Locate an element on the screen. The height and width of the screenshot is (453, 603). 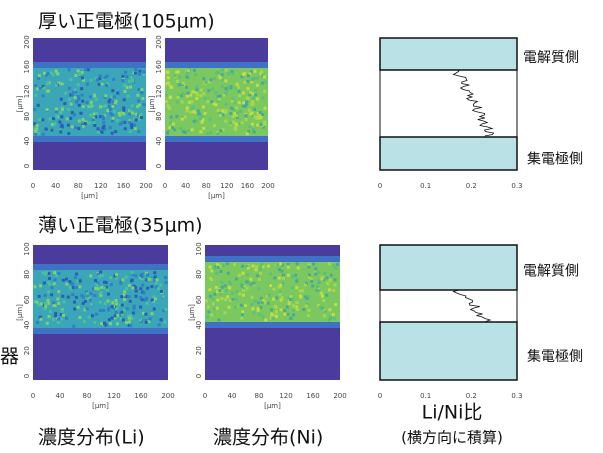
y-tick-label: 100 is located at coordinates (27, 248).